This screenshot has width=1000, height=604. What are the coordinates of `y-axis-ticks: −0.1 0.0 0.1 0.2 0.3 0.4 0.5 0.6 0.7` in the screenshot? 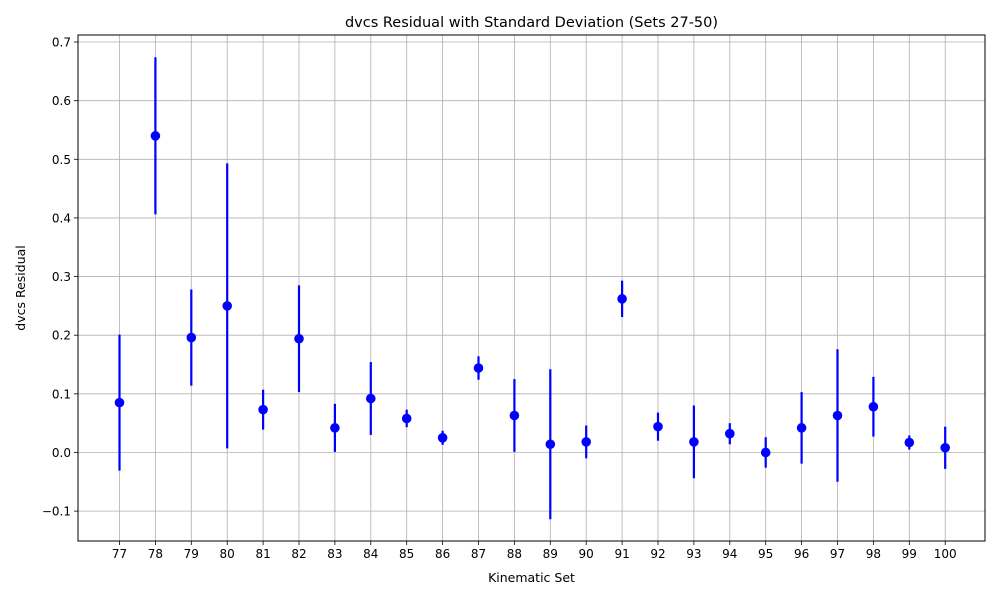 It's located at (60, 277).